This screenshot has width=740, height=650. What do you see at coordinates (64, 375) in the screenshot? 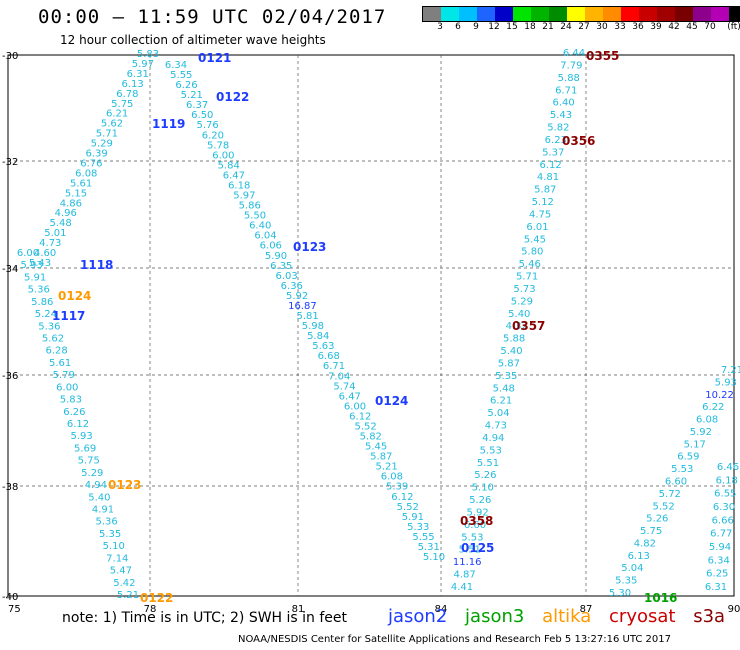
I see `wave-height-value: 5.79` at bounding box center [64, 375].